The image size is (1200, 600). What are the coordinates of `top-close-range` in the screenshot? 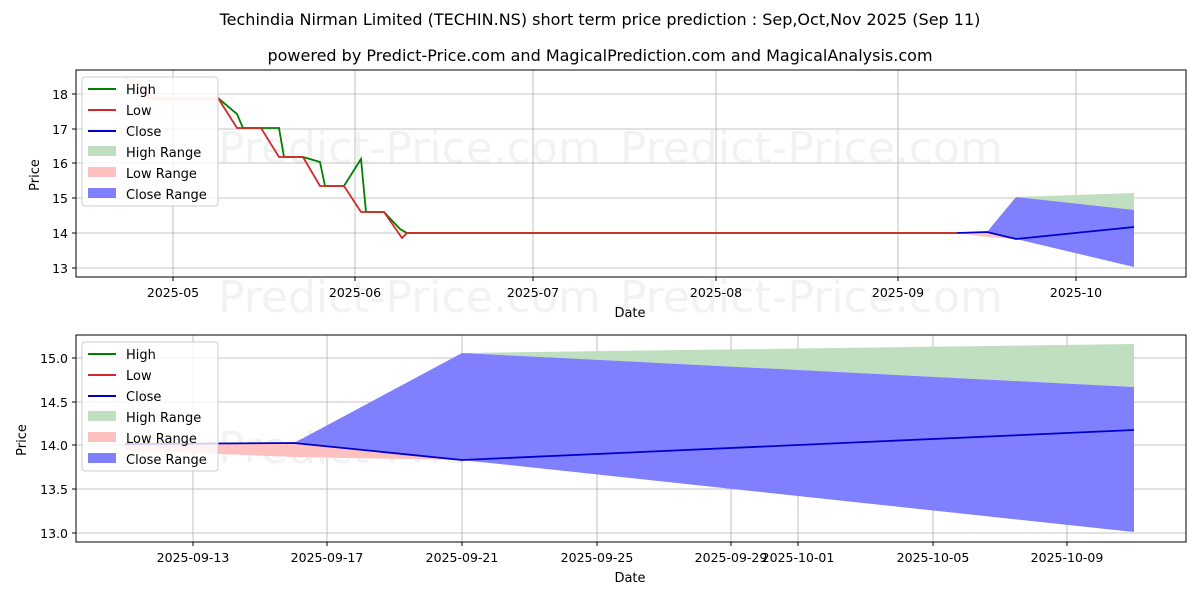 It's located at (1060, 232).